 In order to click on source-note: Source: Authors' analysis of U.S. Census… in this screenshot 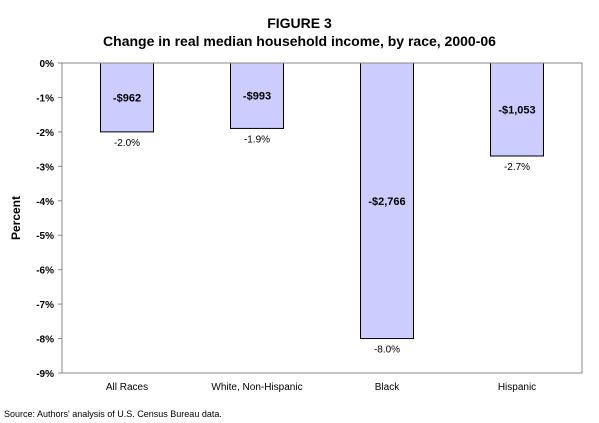, I will do `click(113, 414)`.